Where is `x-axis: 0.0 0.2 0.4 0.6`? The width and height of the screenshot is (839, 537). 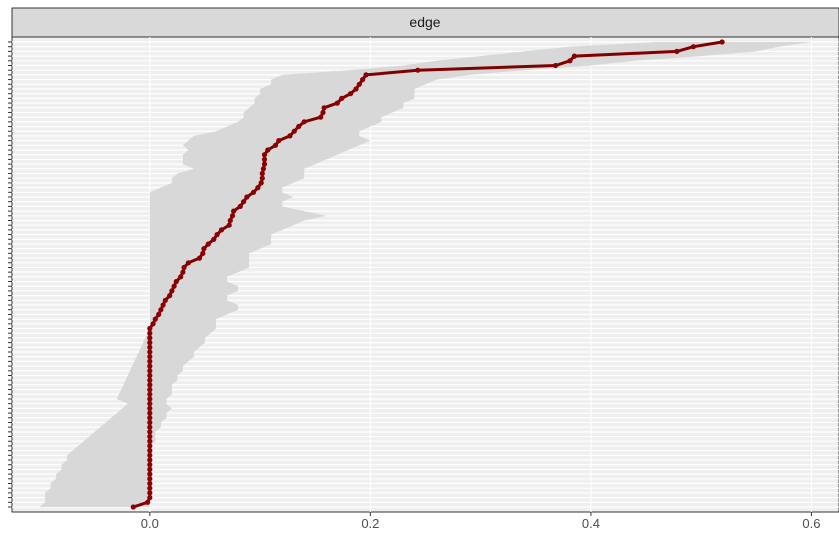
x-axis: 0.0 0.2 0.4 0.6 is located at coordinates (480, 521).